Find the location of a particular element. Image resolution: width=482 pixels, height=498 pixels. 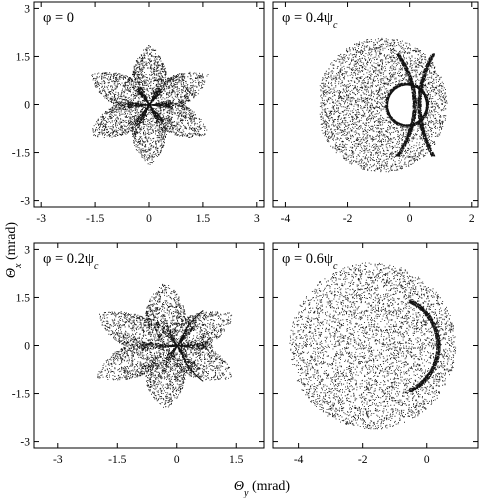

panel-label: φ = 0 is located at coordinates (58, 18).